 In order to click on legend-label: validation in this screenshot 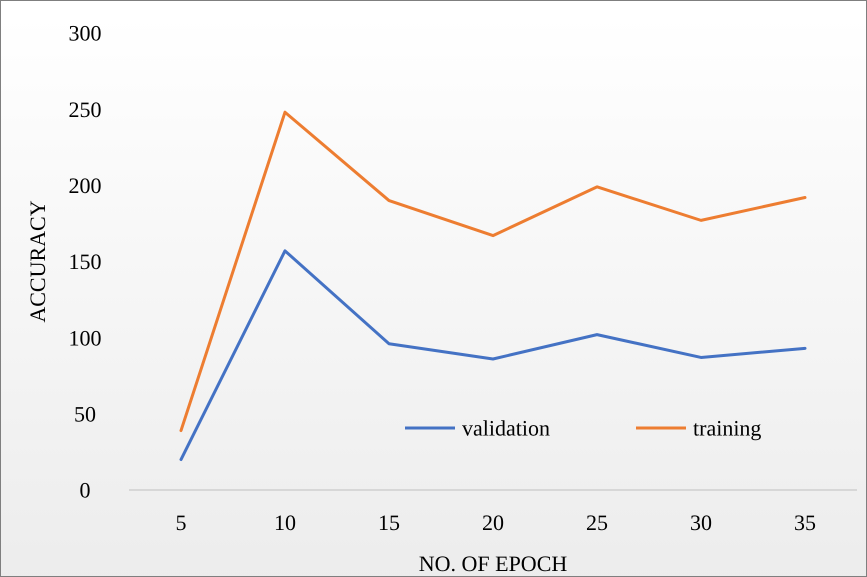, I will do `click(506, 428)`.